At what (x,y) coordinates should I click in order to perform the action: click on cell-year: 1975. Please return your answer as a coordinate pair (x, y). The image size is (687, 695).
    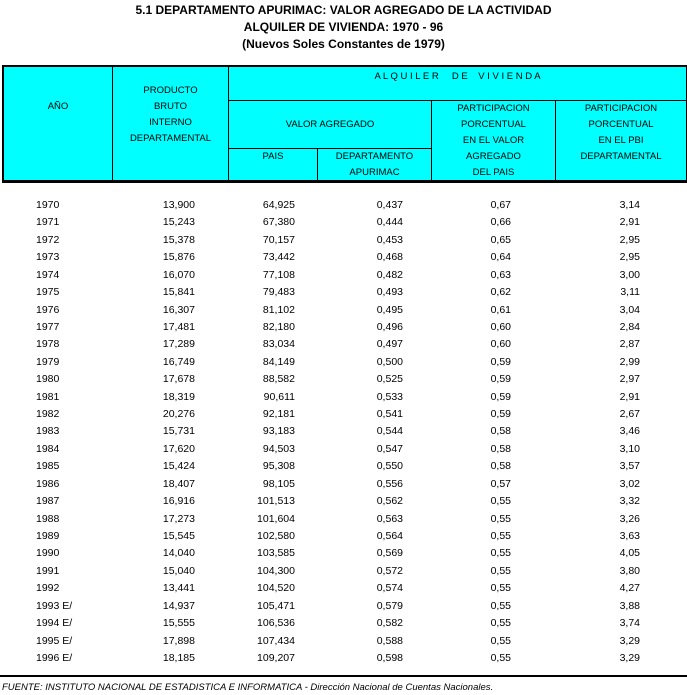
    Looking at the image, I should click on (48, 292).